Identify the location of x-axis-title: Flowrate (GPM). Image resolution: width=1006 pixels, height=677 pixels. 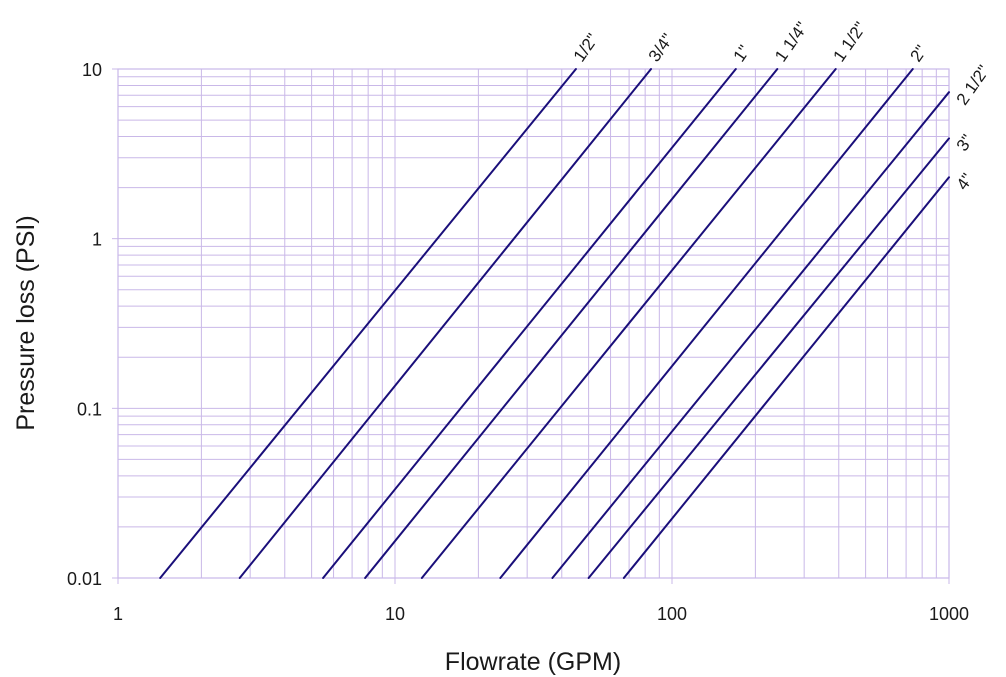
(533, 662).